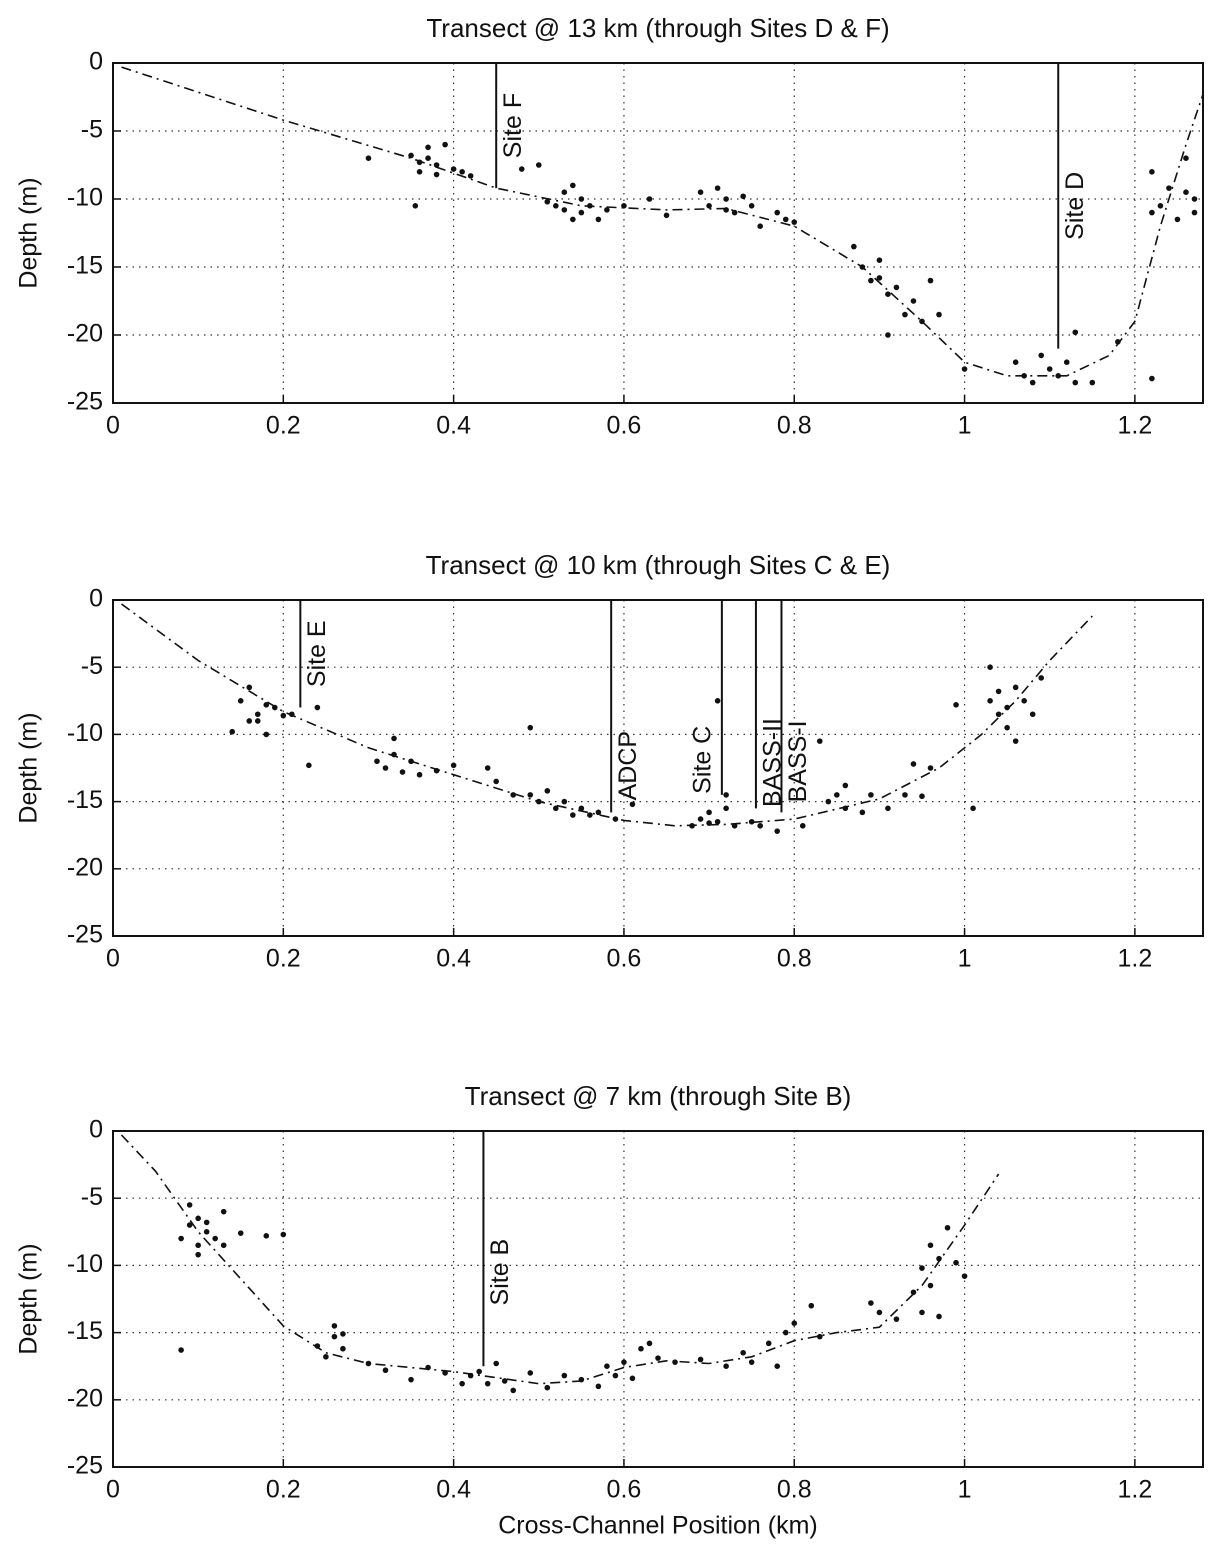  I want to click on x-tick-label: 0.8, so click(794, 959).